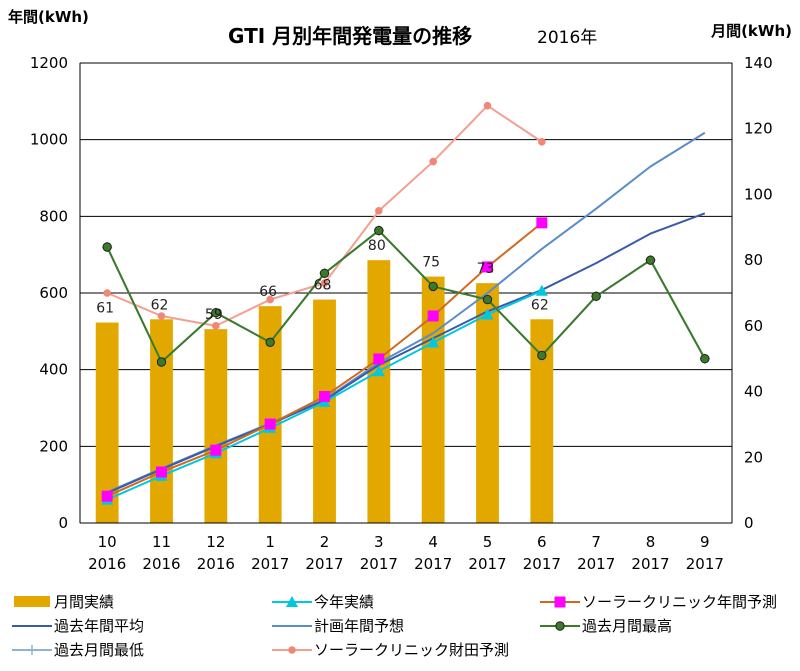  What do you see at coordinates (268, 292) in the screenshot?
I see `bar-label: 66` at bounding box center [268, 292].